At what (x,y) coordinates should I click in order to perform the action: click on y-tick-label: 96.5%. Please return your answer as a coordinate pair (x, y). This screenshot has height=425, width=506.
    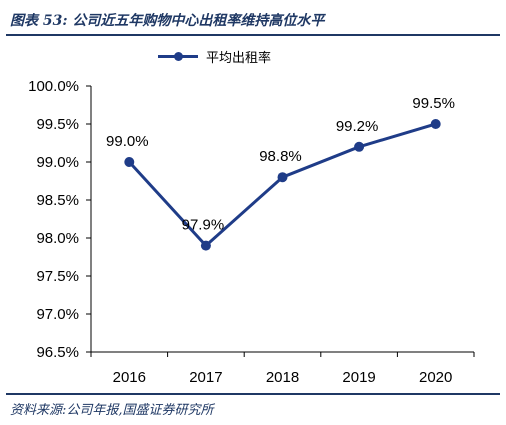
    Looking at the image, I should click on (57, 352).